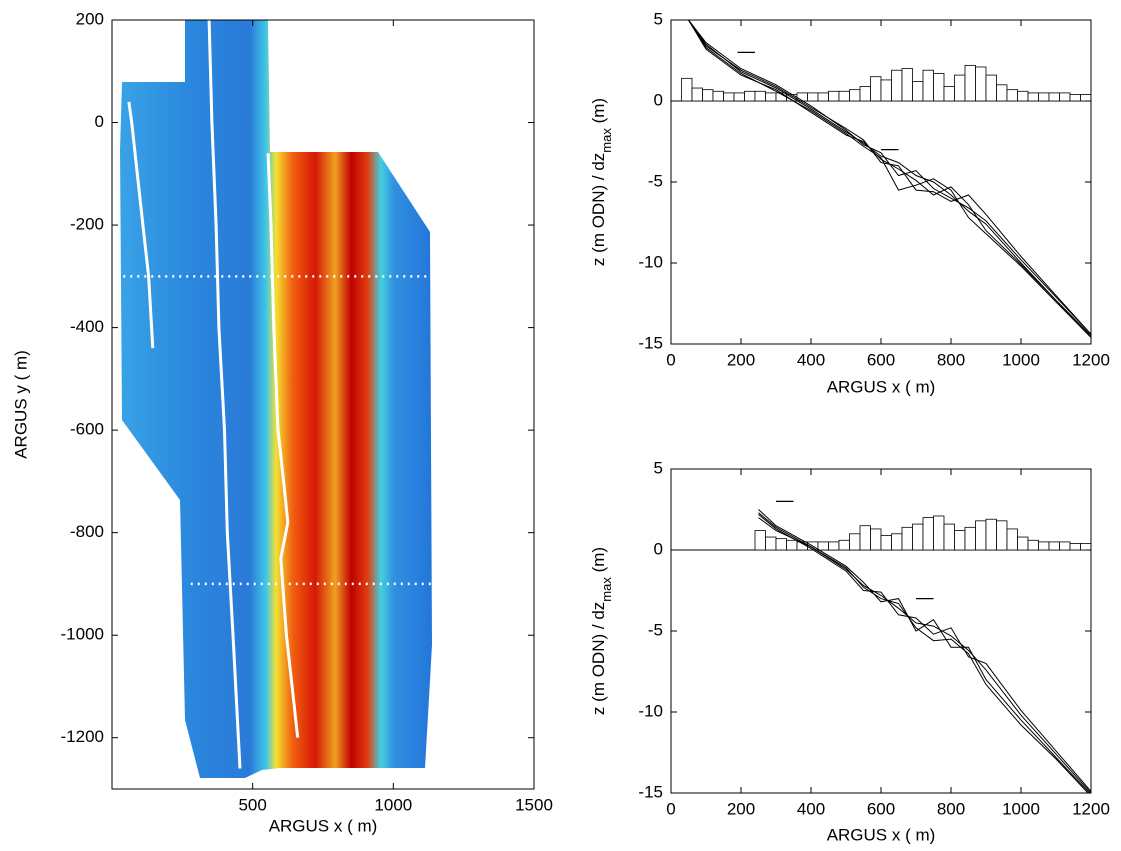 The image size is (1121, 851). I want to click on y-axis-label: z (m ODN) / dzmax (m), so click(601, 631).